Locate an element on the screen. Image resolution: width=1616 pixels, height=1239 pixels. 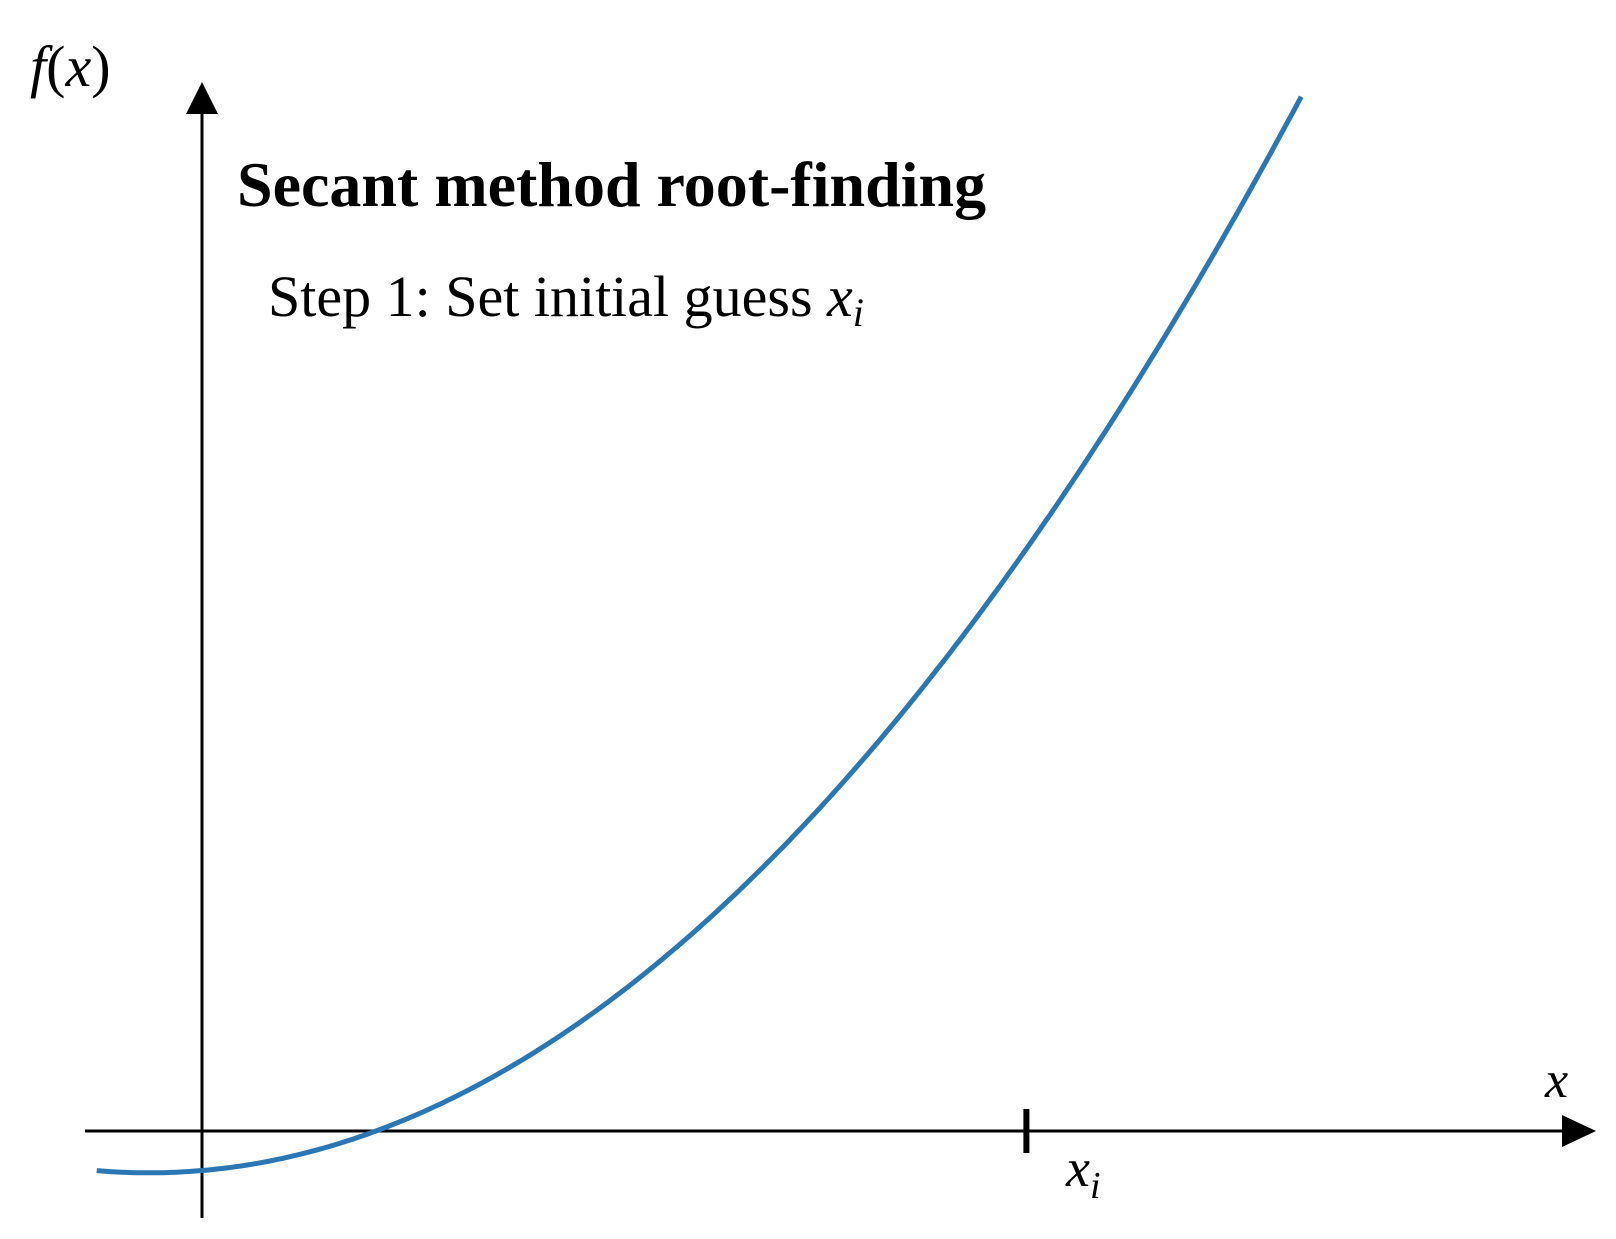
x-i-label: xi is located at coordinates (1083, 1172).